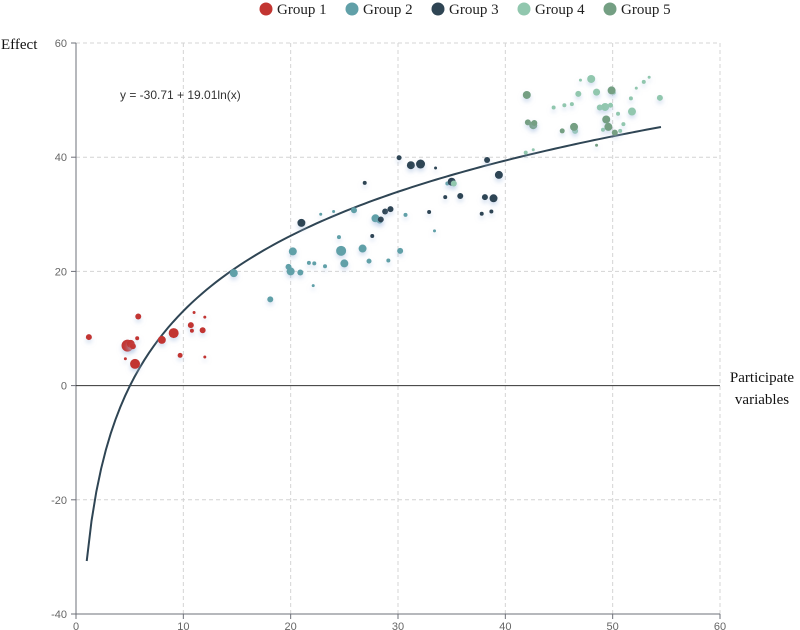  Describe the element at coordinates (19, 45) in the screenshot. I see `y-axis-label: Effect` at that location.